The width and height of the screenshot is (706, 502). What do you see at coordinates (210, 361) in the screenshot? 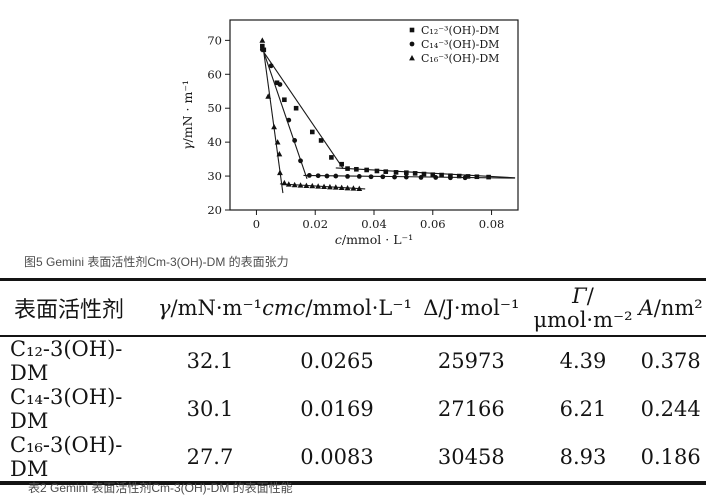
I see `value-cell: 32.1` at bounding box center [210, 361].